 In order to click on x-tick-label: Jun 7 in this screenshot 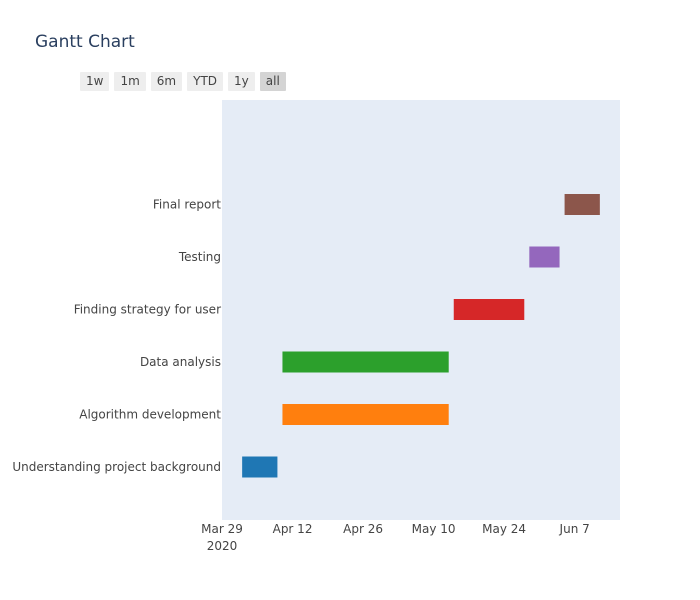, I will do `click(574, 529)`.